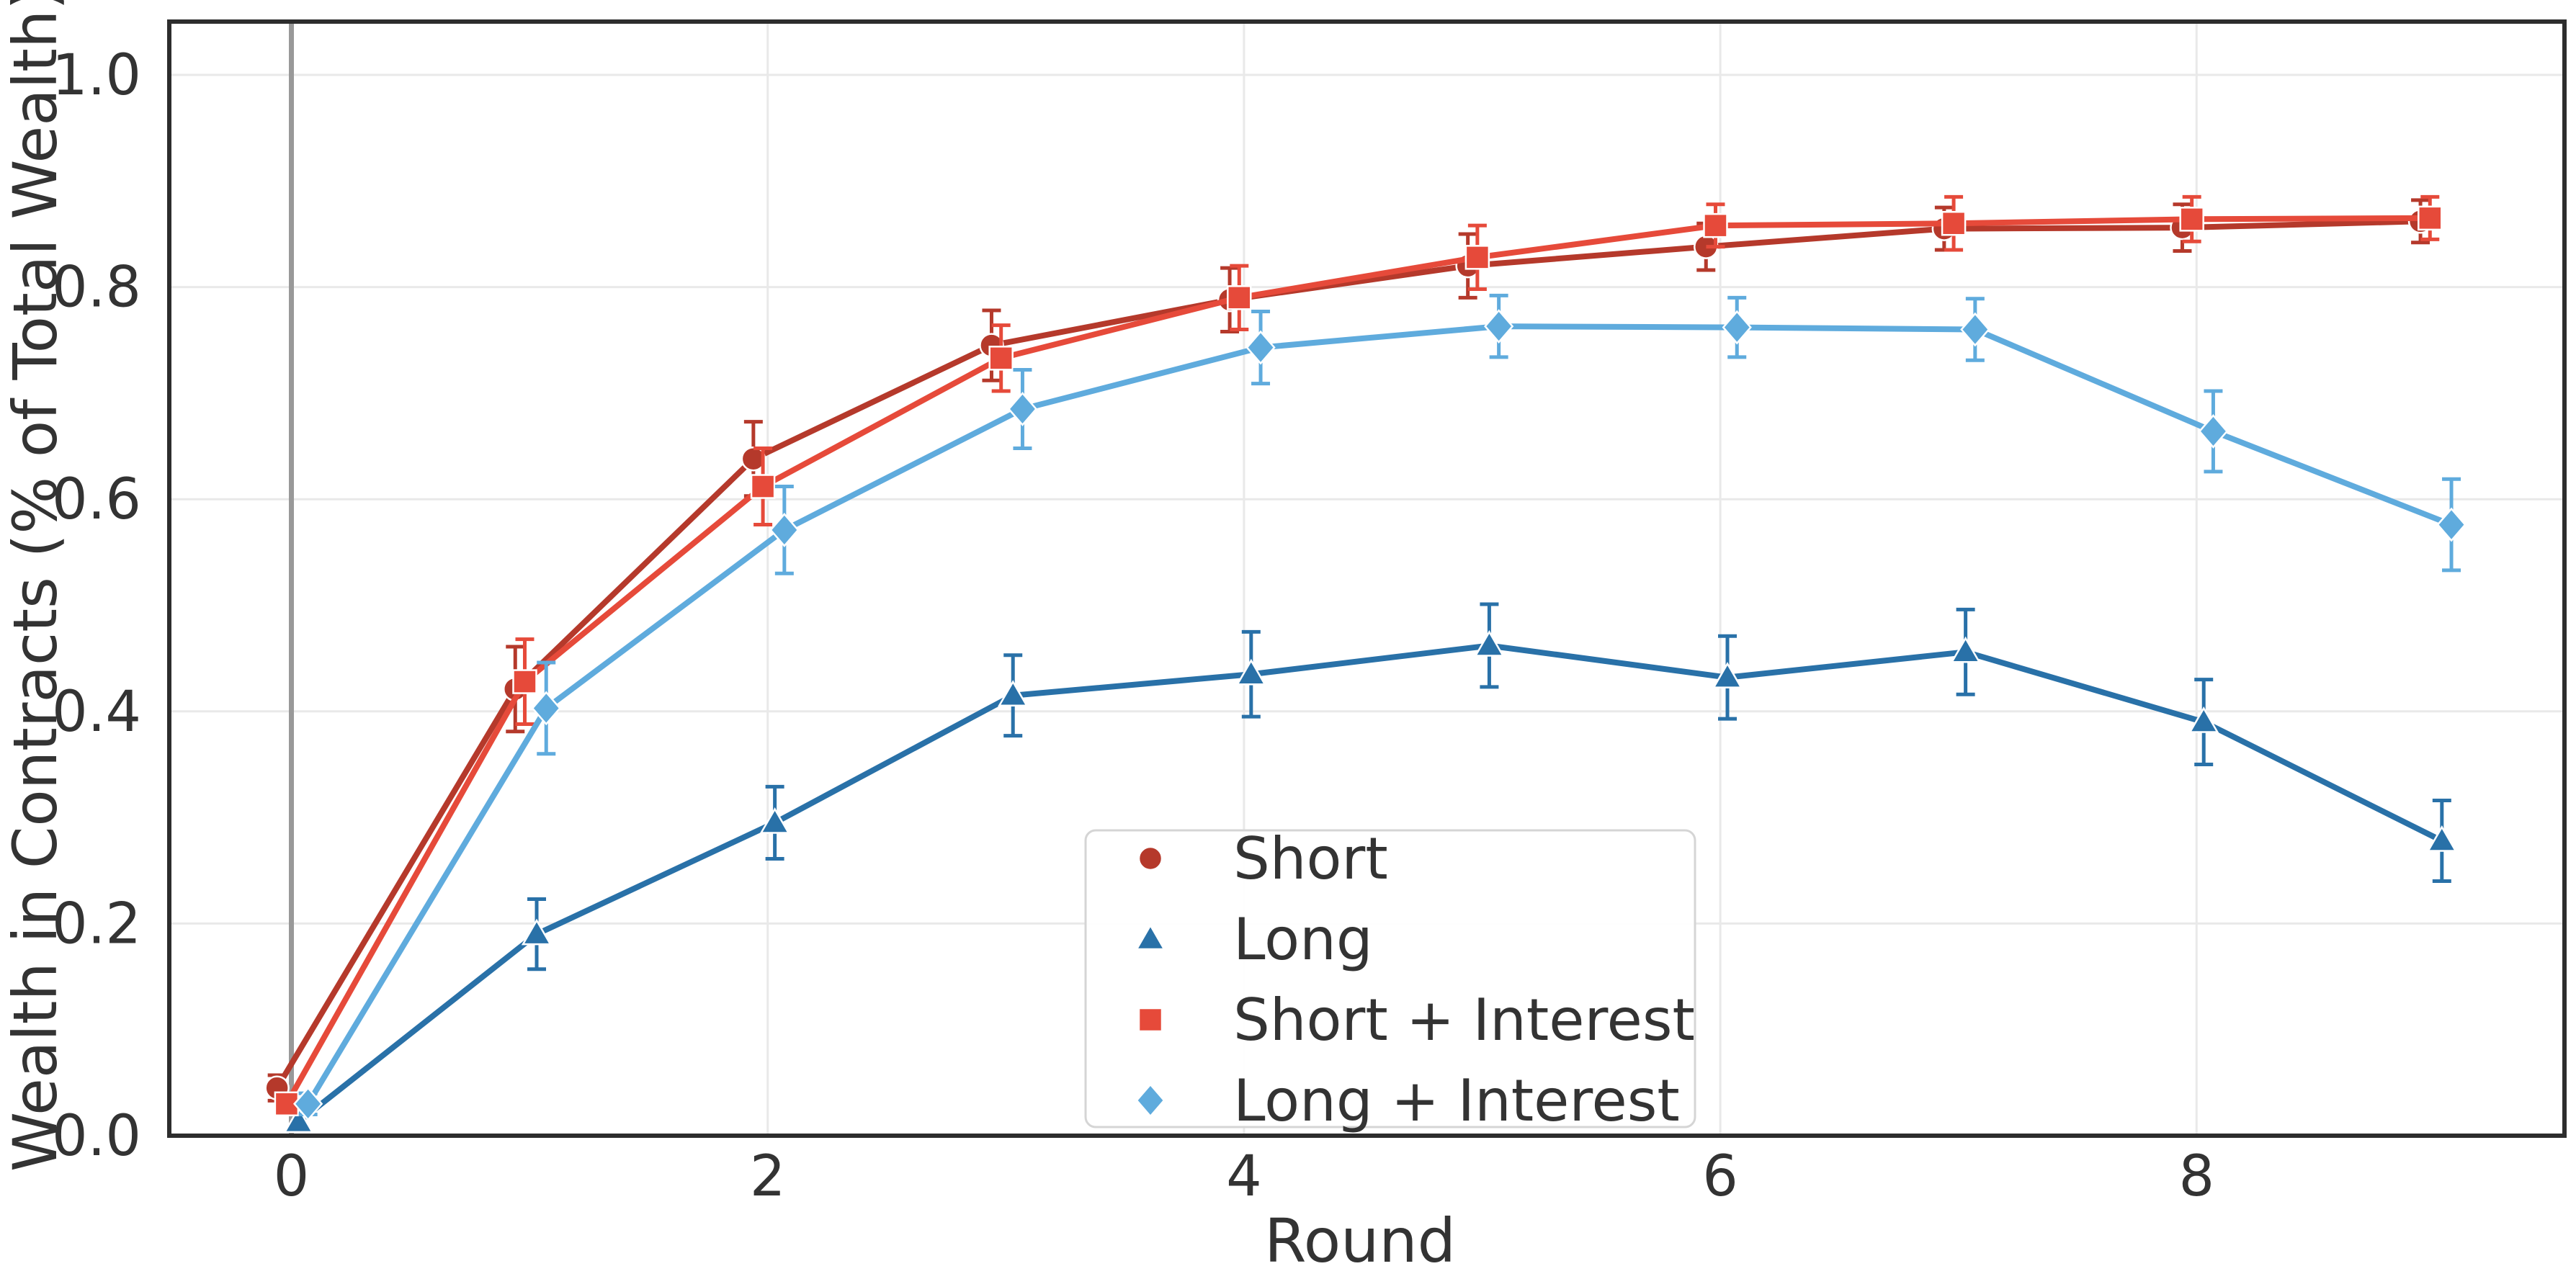 Image resolution: width=2576 pixels, height=1279 pixels. Describe the element at coordinates (96, 713) in the screenshot. I see `y-tick-label: 0.4` at that location.